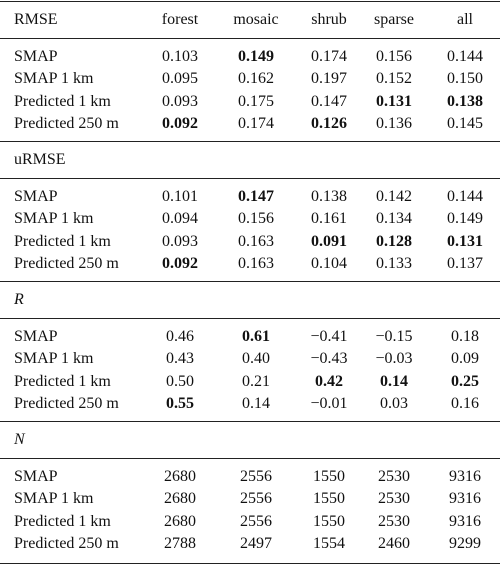 Image resolution: width=500 pixels, height=566 pixels. I want to click on cell: 0.46, so click(180, 336).